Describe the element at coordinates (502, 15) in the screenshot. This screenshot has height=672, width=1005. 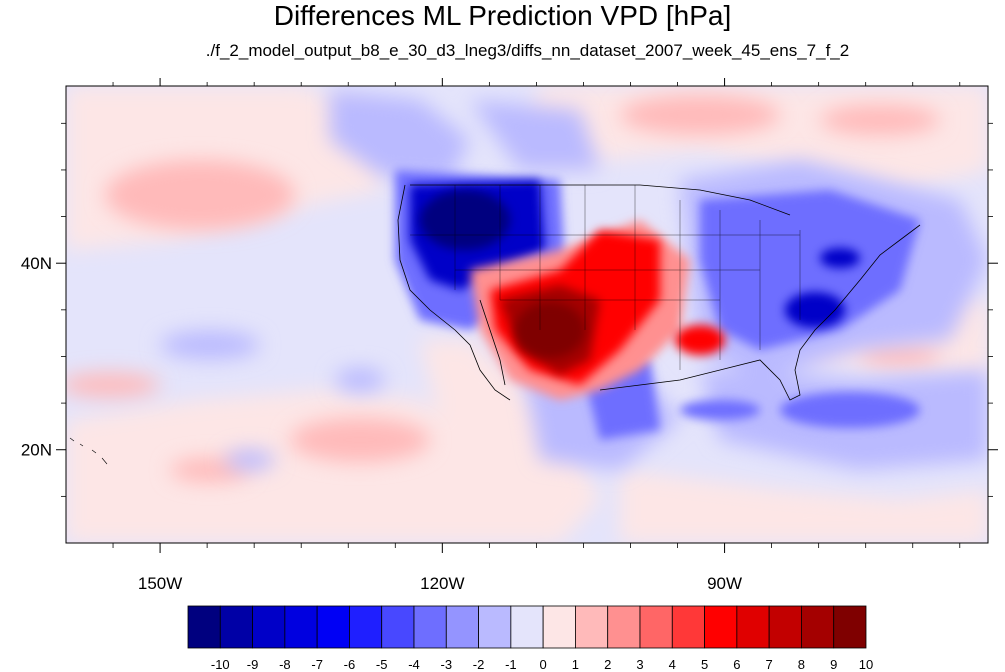
I see `figure-title: Differences ML Prediction VPD [hPa]` at that location.